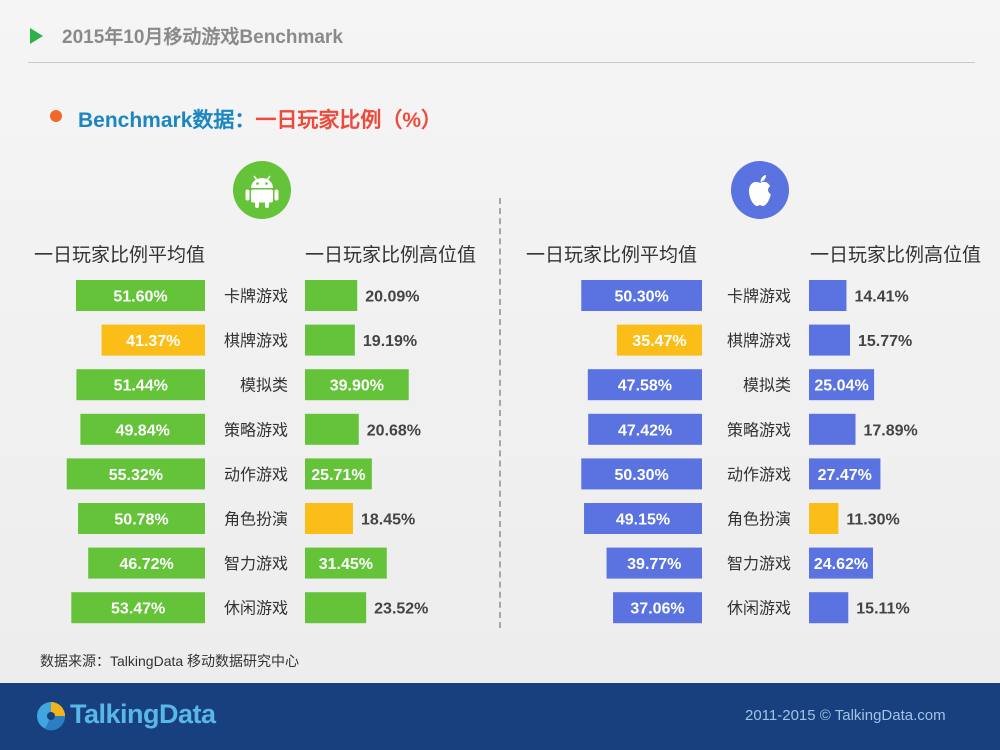 The image size is (1000, 750). What do you see at coordinates (500, 716) in the screenshot?
I see `footer-bar` at bounding box center [500, 716].